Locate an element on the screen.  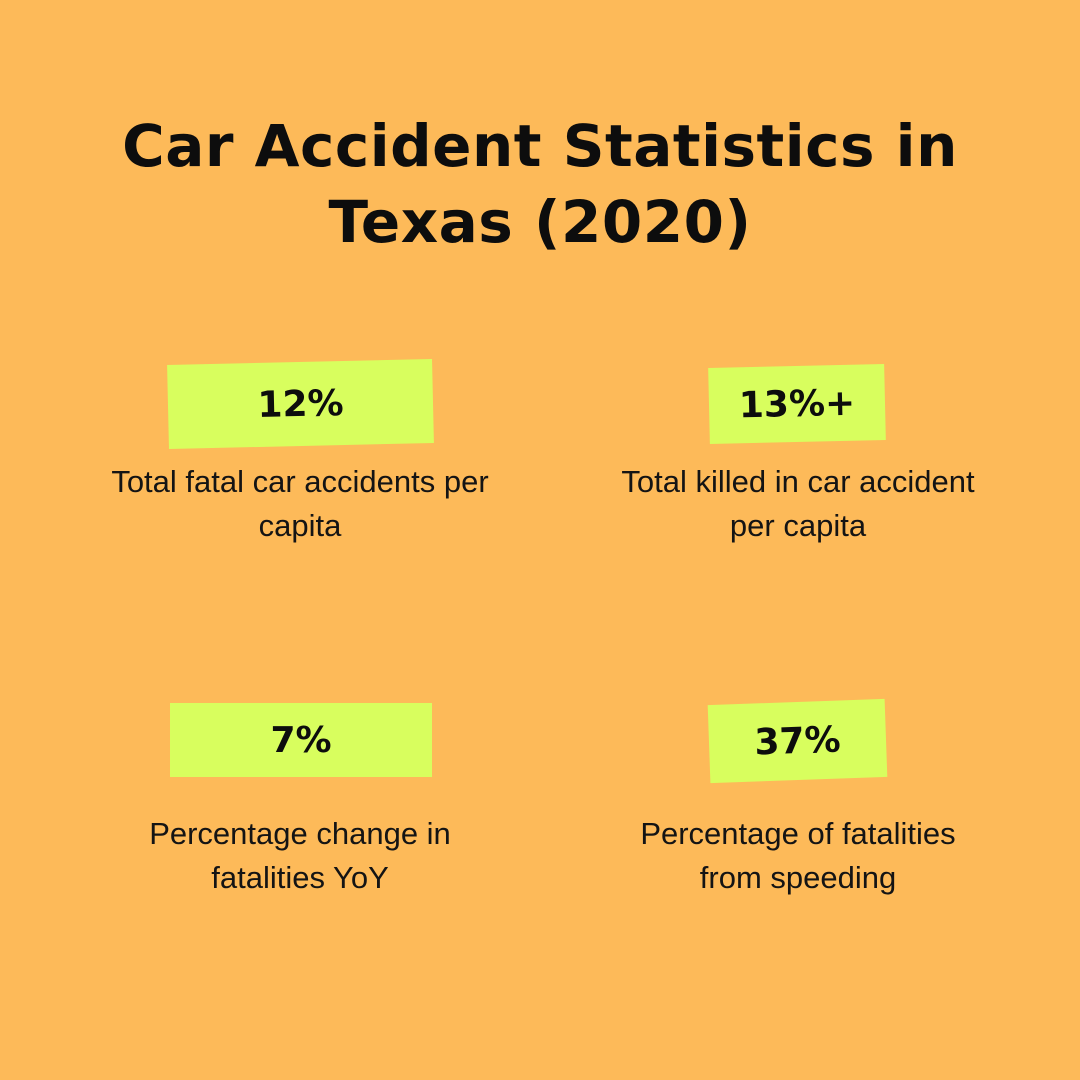
stat-description: Percentage change in fatalities YoY is located at coordinates (300, 856).